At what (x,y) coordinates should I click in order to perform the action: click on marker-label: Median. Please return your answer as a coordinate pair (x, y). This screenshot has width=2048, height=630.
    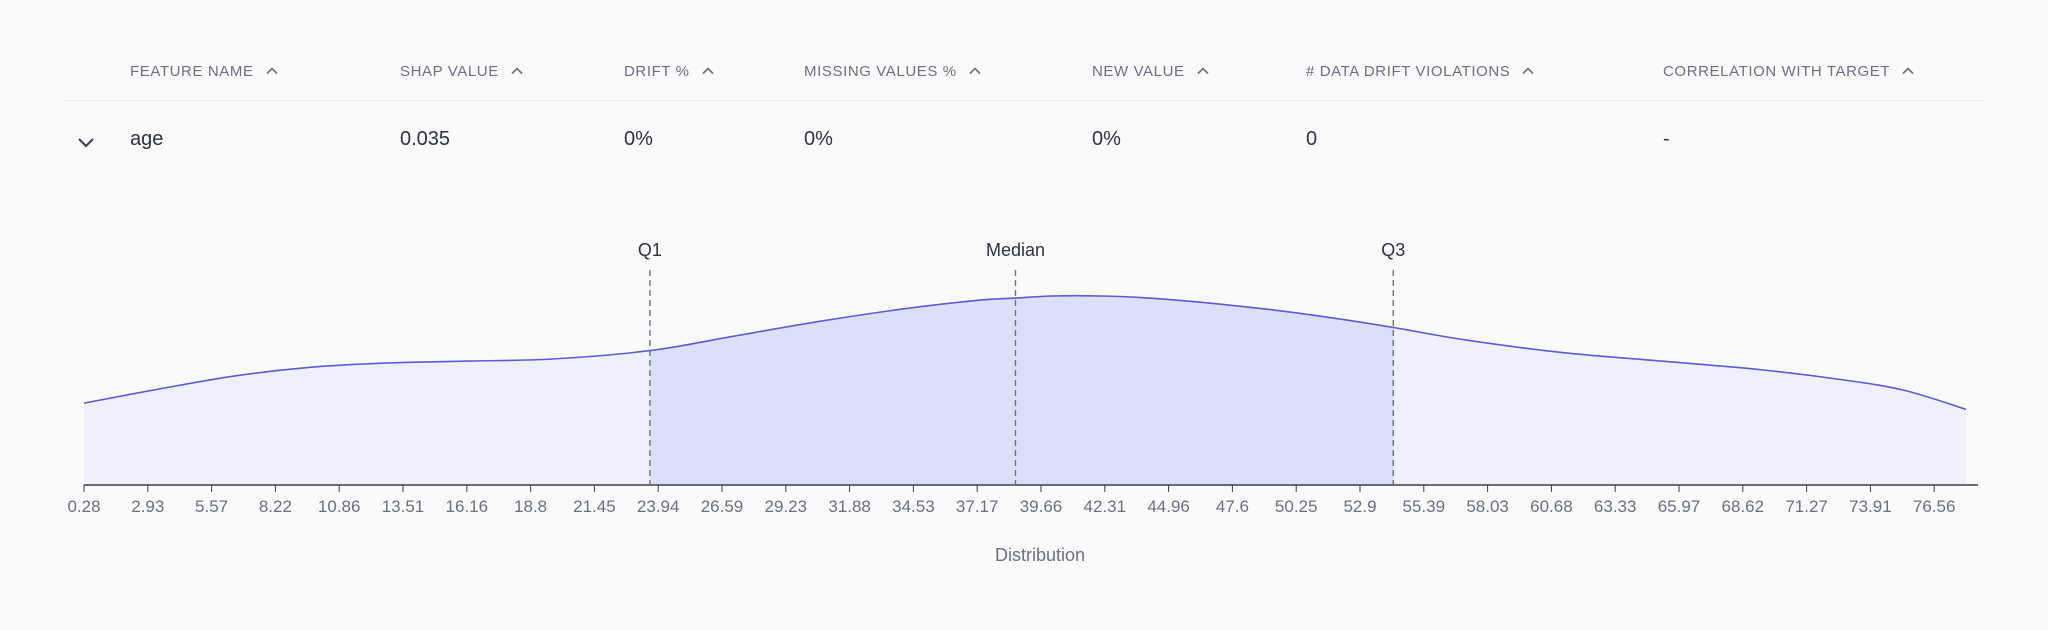
    Looking at the image, I should click on (1015, 250).